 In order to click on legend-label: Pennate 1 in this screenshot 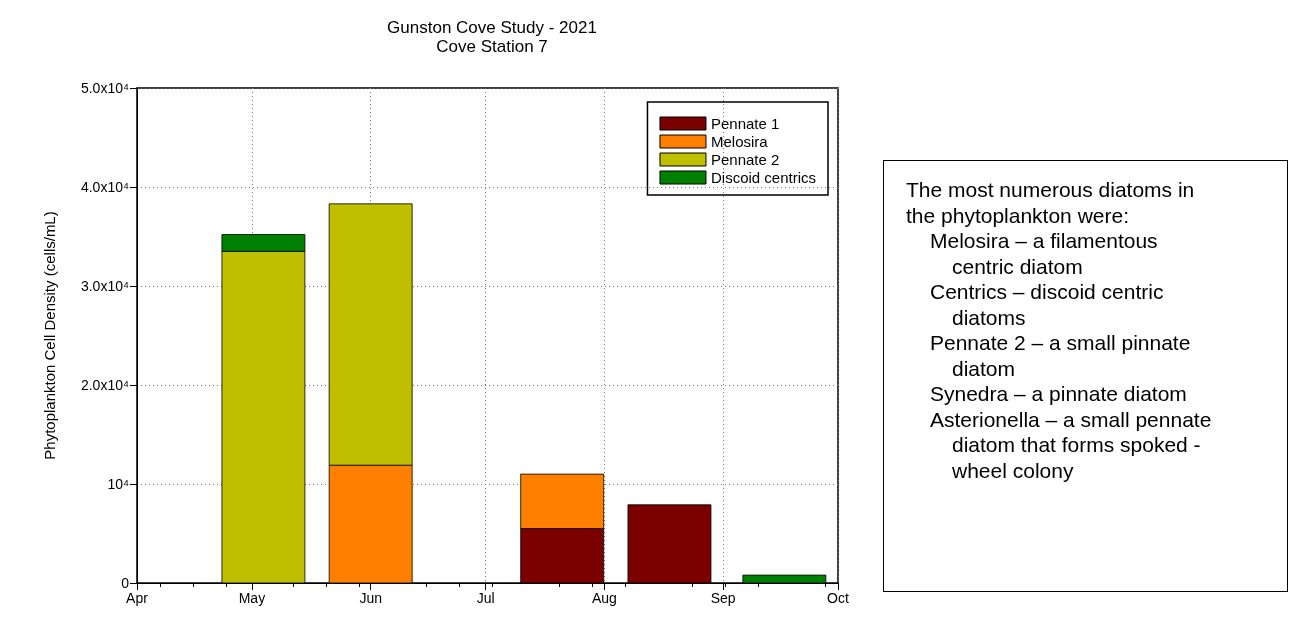, I will do `click(745, 123)`.